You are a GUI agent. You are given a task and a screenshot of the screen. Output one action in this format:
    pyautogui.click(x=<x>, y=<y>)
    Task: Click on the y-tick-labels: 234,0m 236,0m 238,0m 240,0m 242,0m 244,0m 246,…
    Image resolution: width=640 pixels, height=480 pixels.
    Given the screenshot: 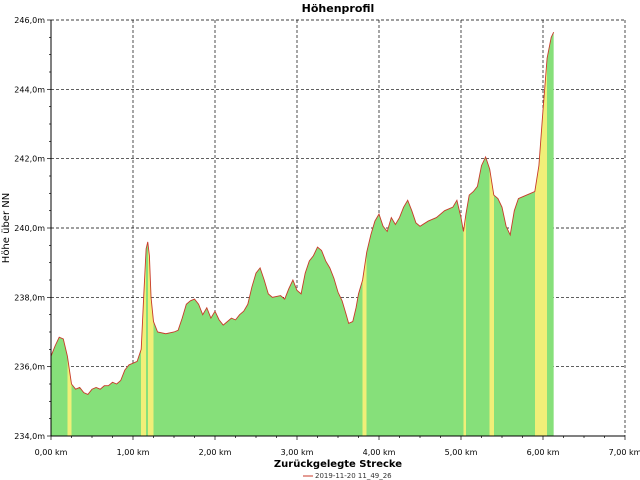 What is the action you would take?
    pyautogui.click(x=29, y=228)
    